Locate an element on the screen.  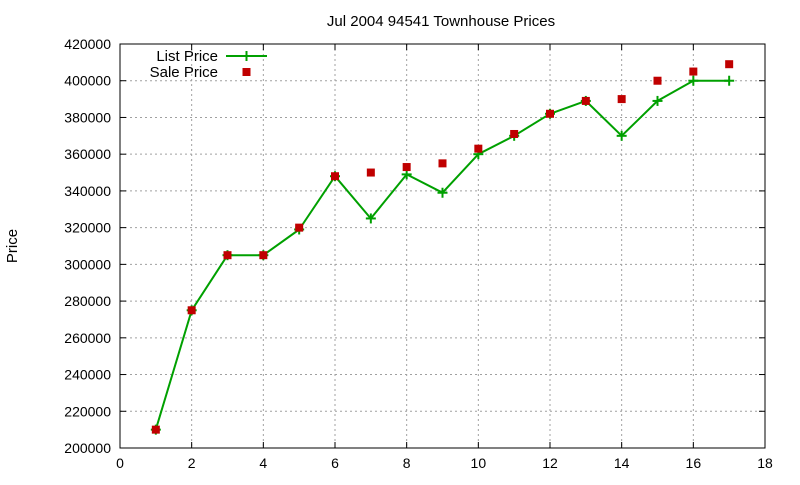
y-tick-label: 340000 is located at coordinates (87, 191).